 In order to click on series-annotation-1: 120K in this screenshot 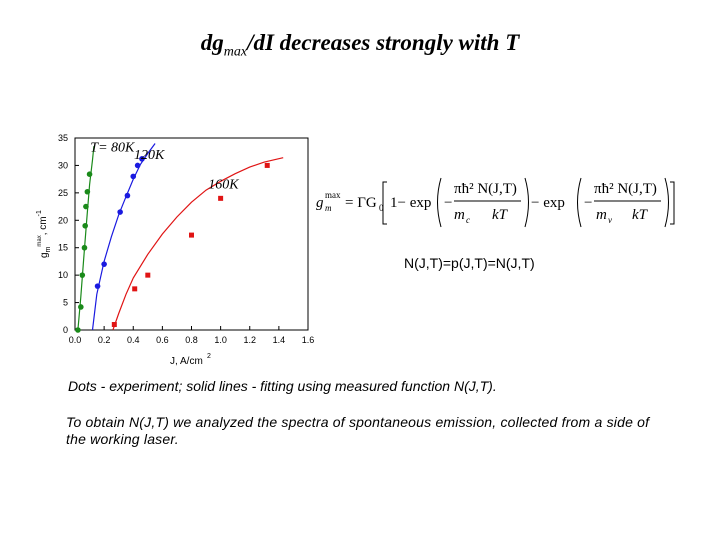, I will do `click(149, 155)`.